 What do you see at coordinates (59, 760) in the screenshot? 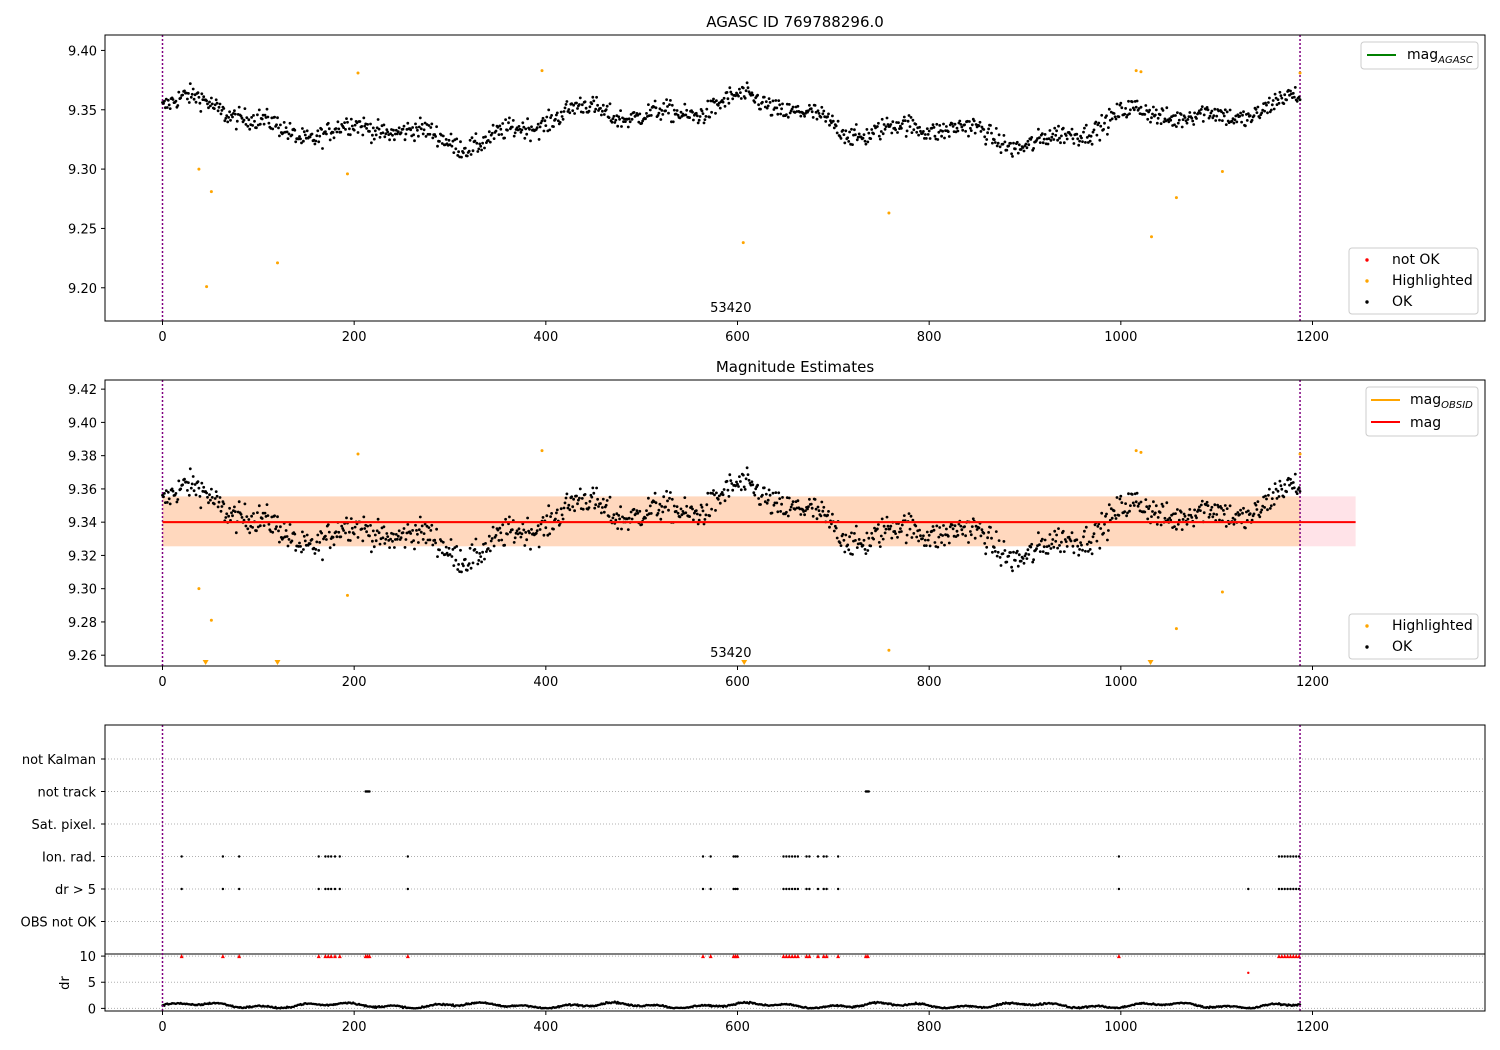
I see `flag-row-label: not Kalman` at bounding box center [59, 760].